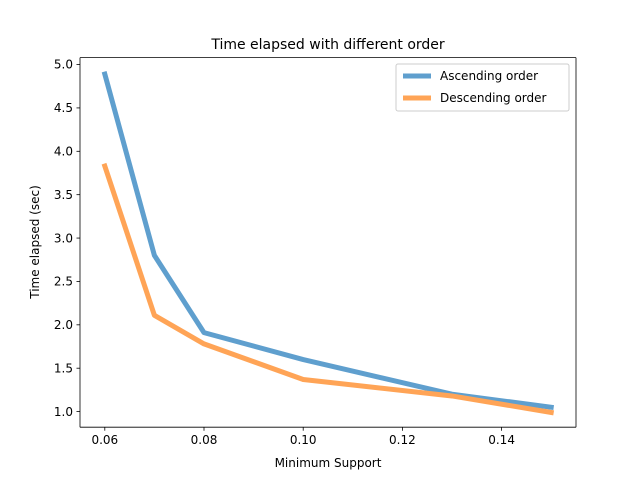 Image resolution: width=640 pixels, height=480 pixels. I want to click on y-axis-ticks: 1.0 1.5 2.0 2.5 3.0 3.5 4.0 4.5 5.0, so click(67, 238).